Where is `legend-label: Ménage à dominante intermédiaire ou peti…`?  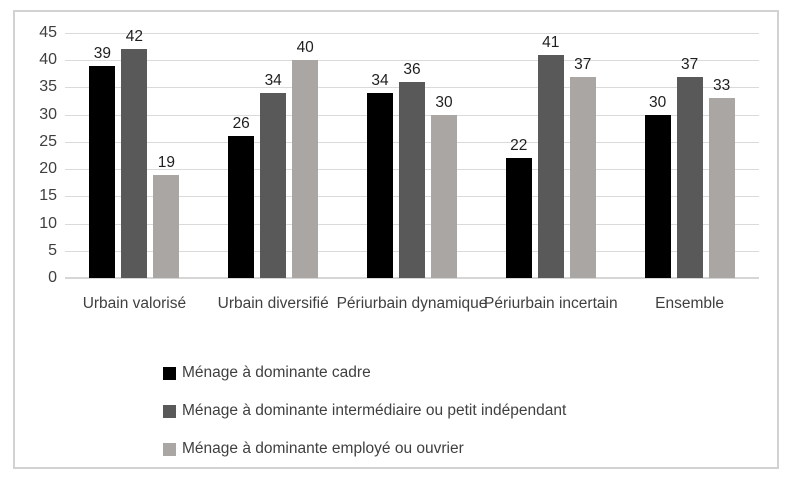
legend-label: Ménage à dominante intermédiaire ou peti… is located at coordinates (374, 410).